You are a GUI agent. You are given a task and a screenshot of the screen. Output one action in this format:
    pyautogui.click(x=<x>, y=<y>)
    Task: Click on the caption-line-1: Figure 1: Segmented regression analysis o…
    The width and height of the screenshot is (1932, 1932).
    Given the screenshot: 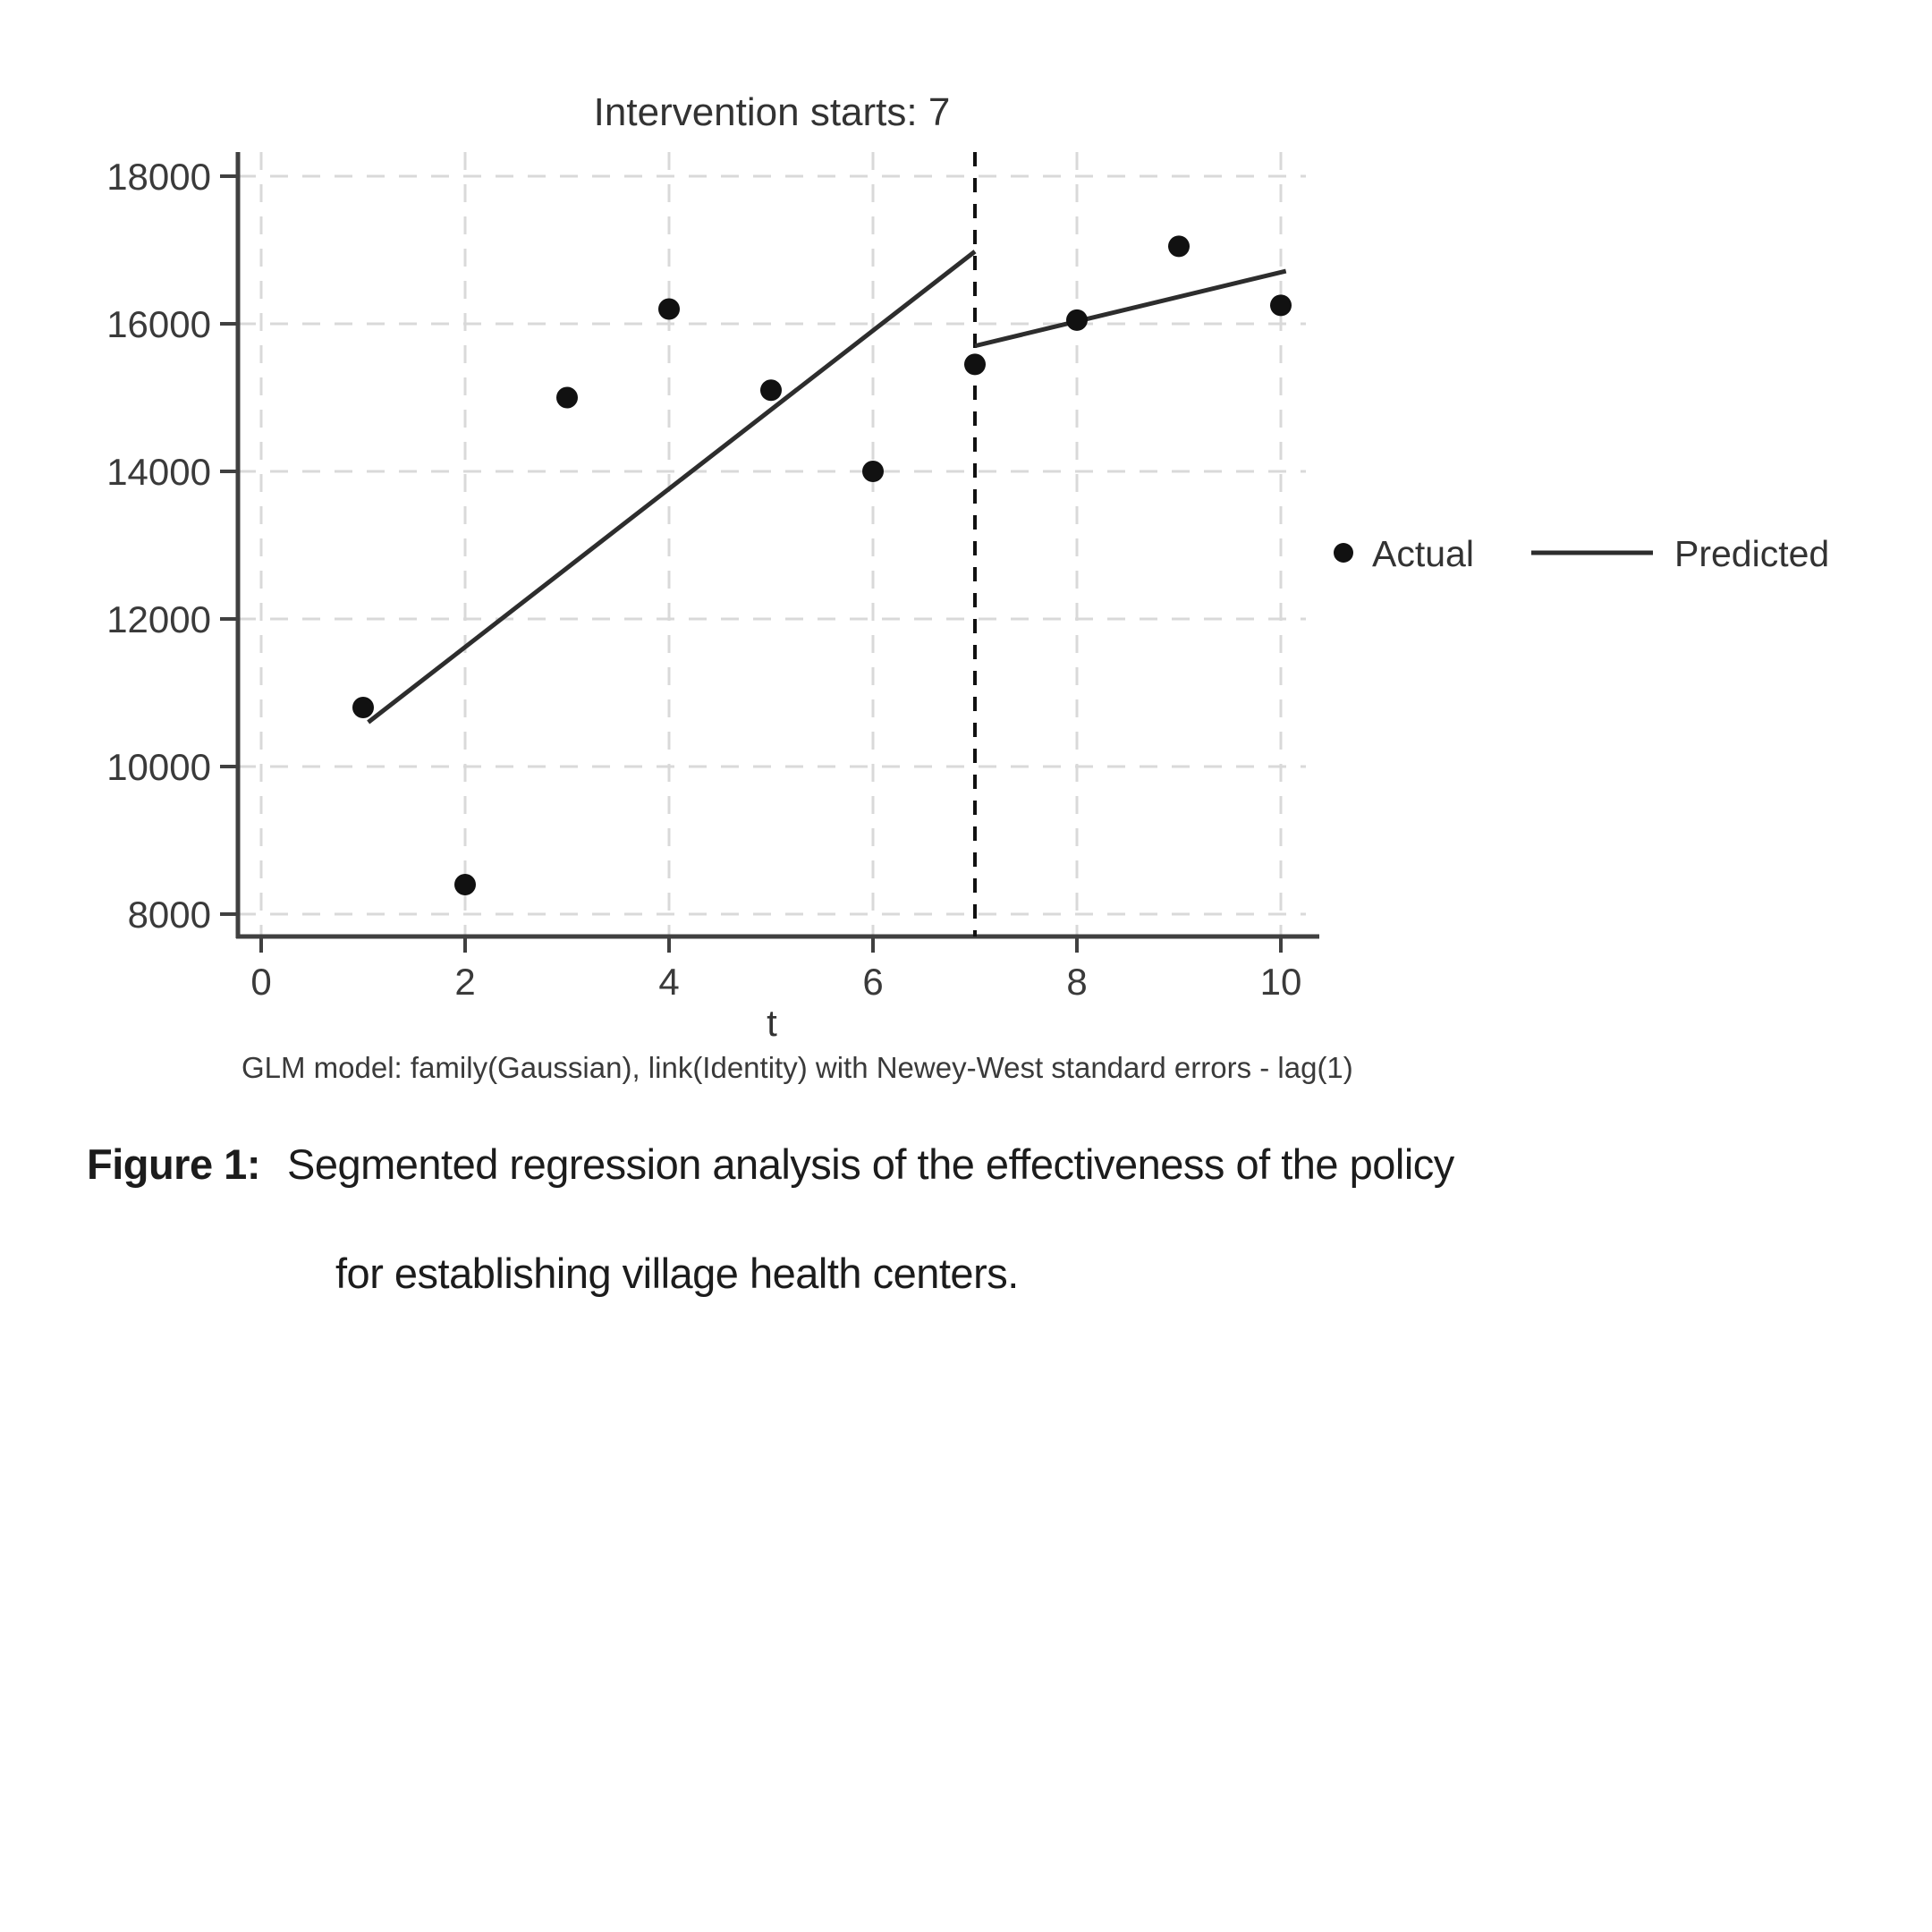 What is the action you would take?
    pyautogui.click(x=770, y=1164)
    